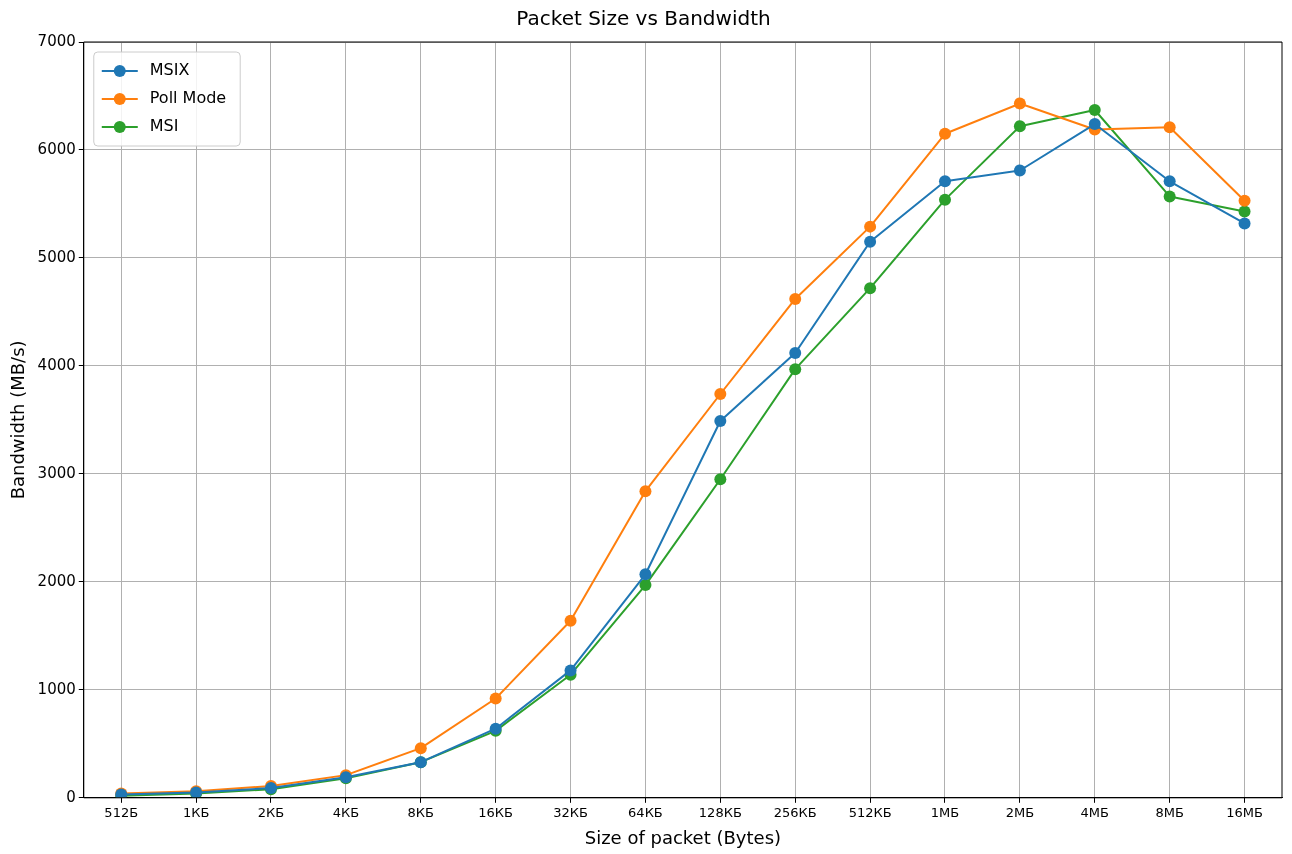  Describe the element at coordinates (496, 812) in the screenshot. I see `x-tick-label: 16КБ` at that location.